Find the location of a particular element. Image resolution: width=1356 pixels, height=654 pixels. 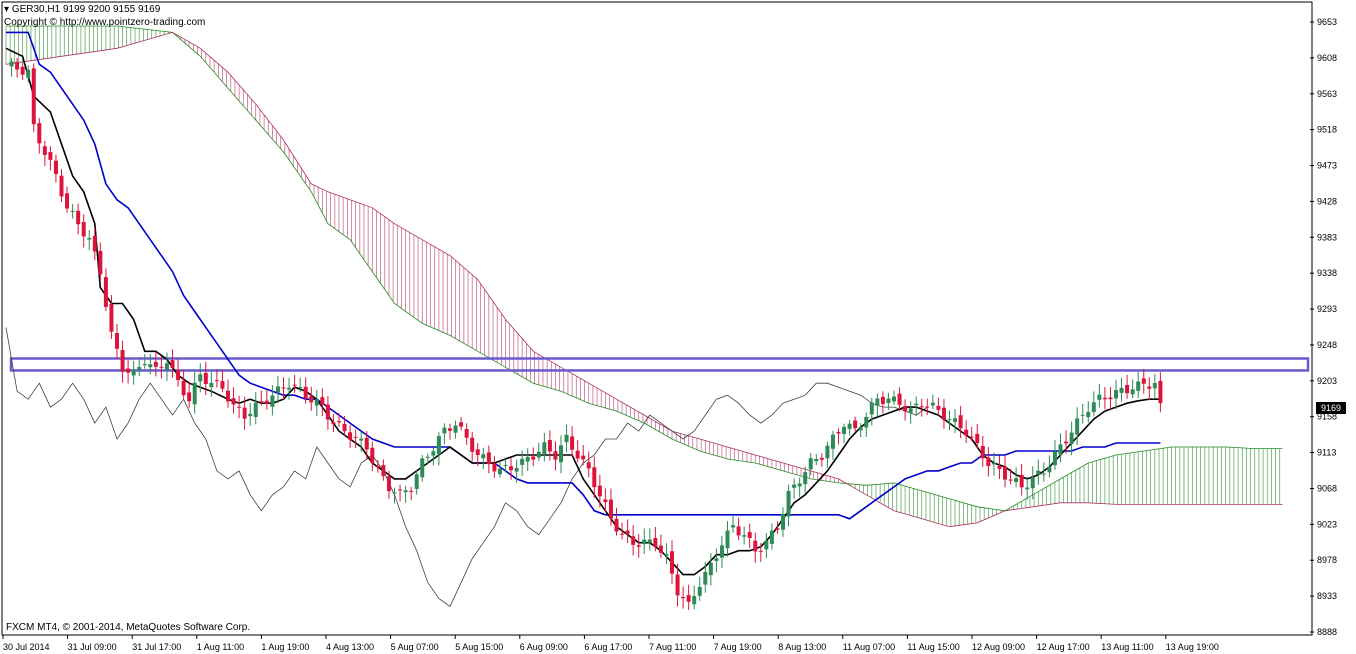

x-tick-label: 13 Aug 11:00 is located at coordinates (1127, 647).